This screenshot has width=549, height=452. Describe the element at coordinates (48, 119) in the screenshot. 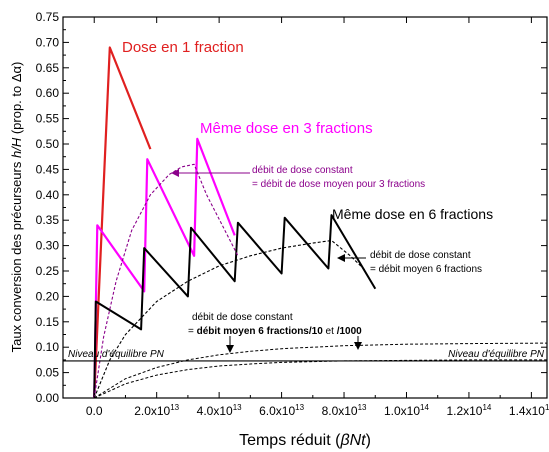

I see `y-tick-label: 0.55` at that location.